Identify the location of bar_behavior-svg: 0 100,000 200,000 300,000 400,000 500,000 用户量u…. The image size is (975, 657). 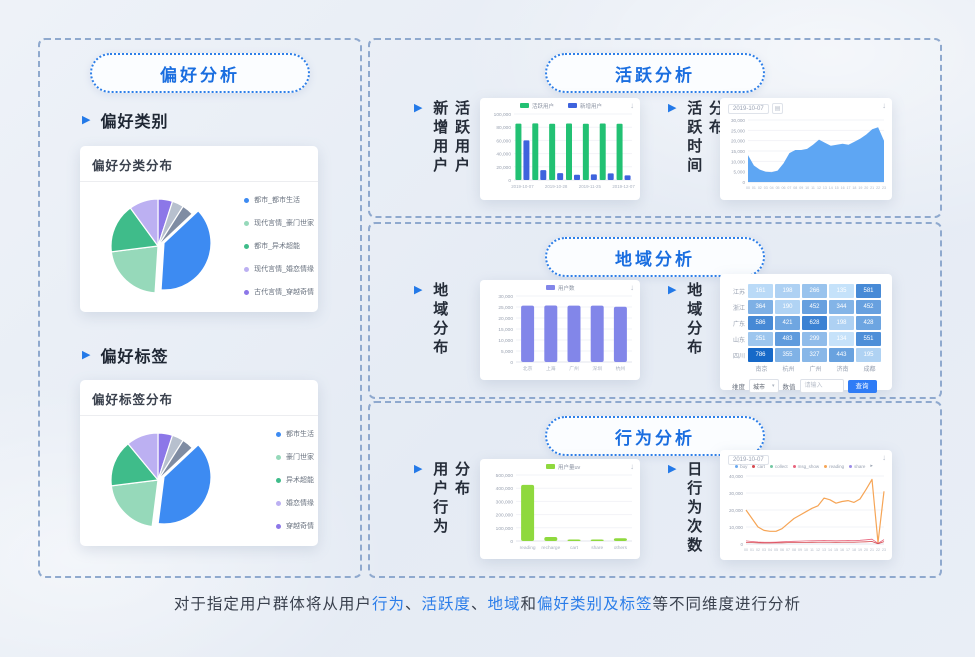
(564, 507).